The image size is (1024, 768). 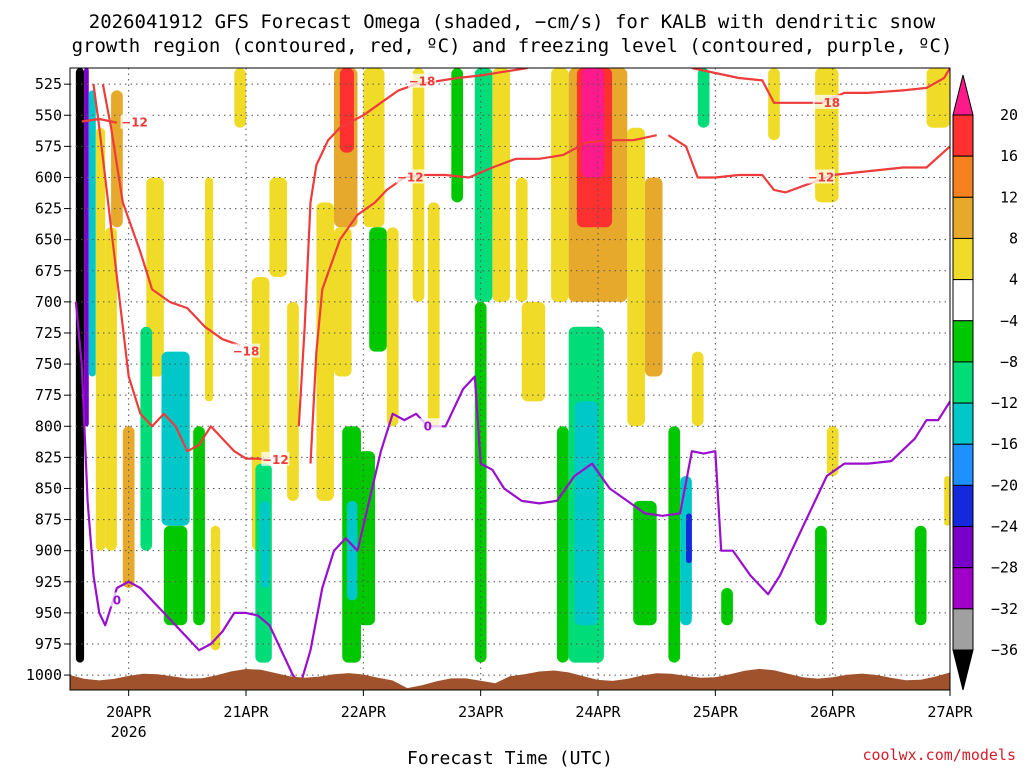 What do you see at coordinates (1009, 362) in the screenshot?
I see `colorbar-label: −8` at bounding box center [1009, 362].